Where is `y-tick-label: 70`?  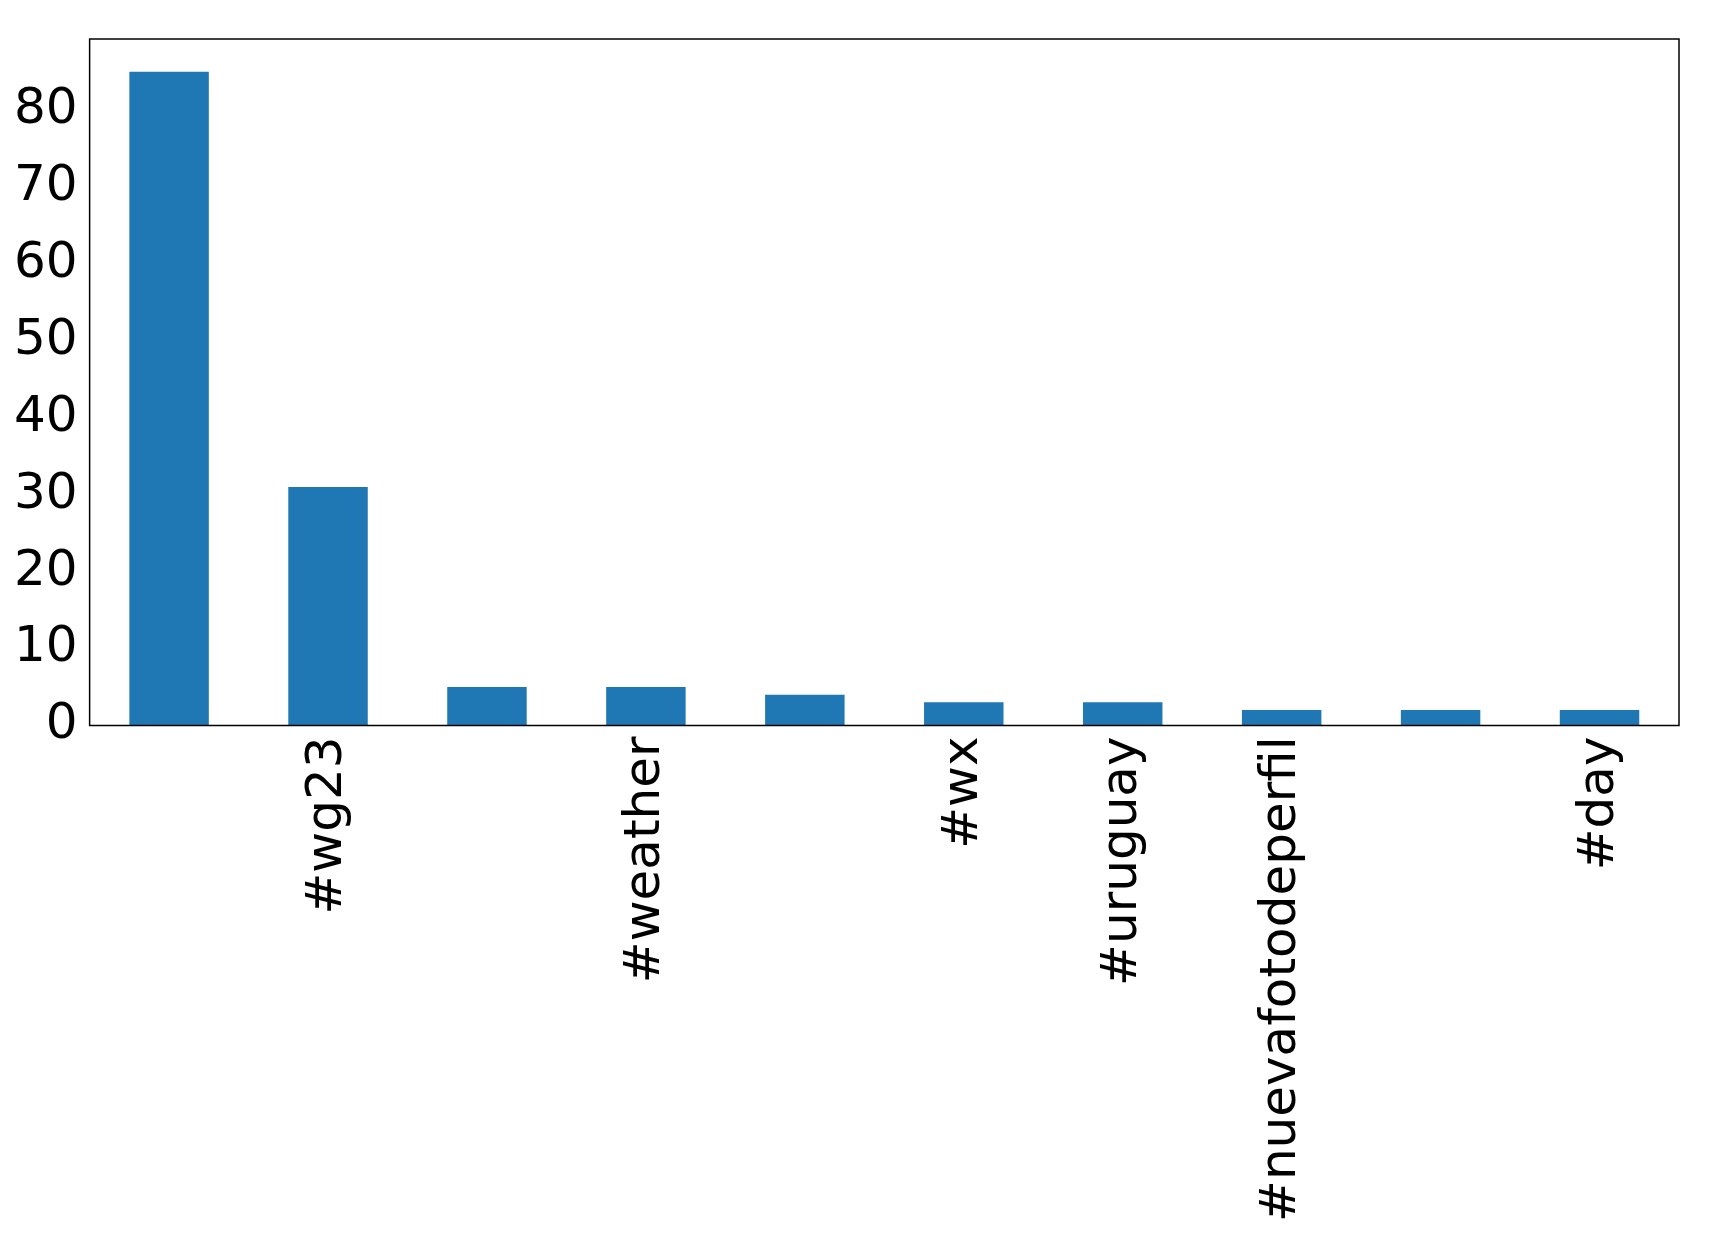
y-tick-label: 70 is located at coordinates (46, 183).